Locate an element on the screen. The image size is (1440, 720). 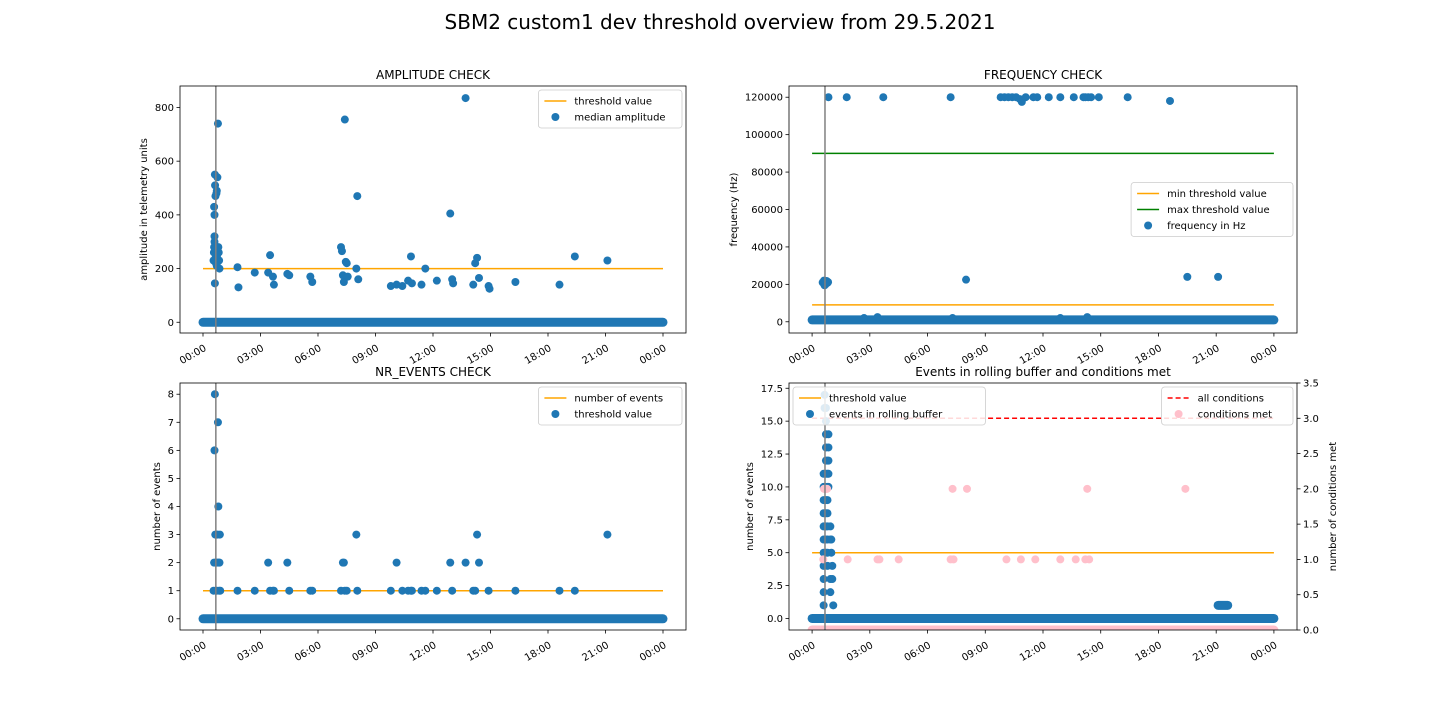
plot-area is located at coordinates (1043, 209).